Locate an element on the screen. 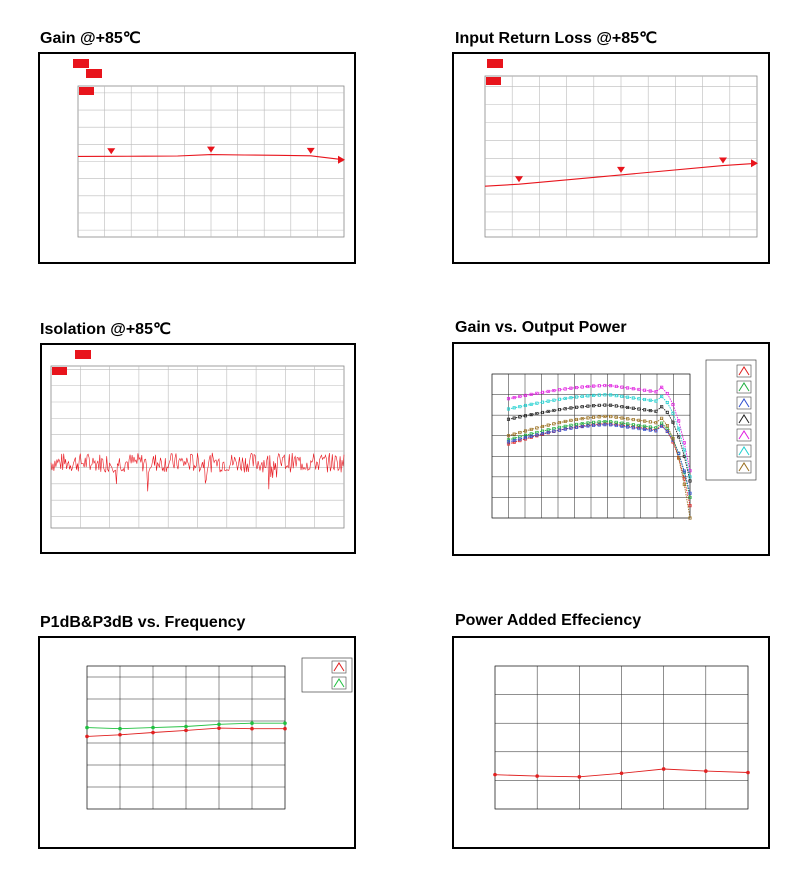  iso-chart is located at coordinates (197, 439).